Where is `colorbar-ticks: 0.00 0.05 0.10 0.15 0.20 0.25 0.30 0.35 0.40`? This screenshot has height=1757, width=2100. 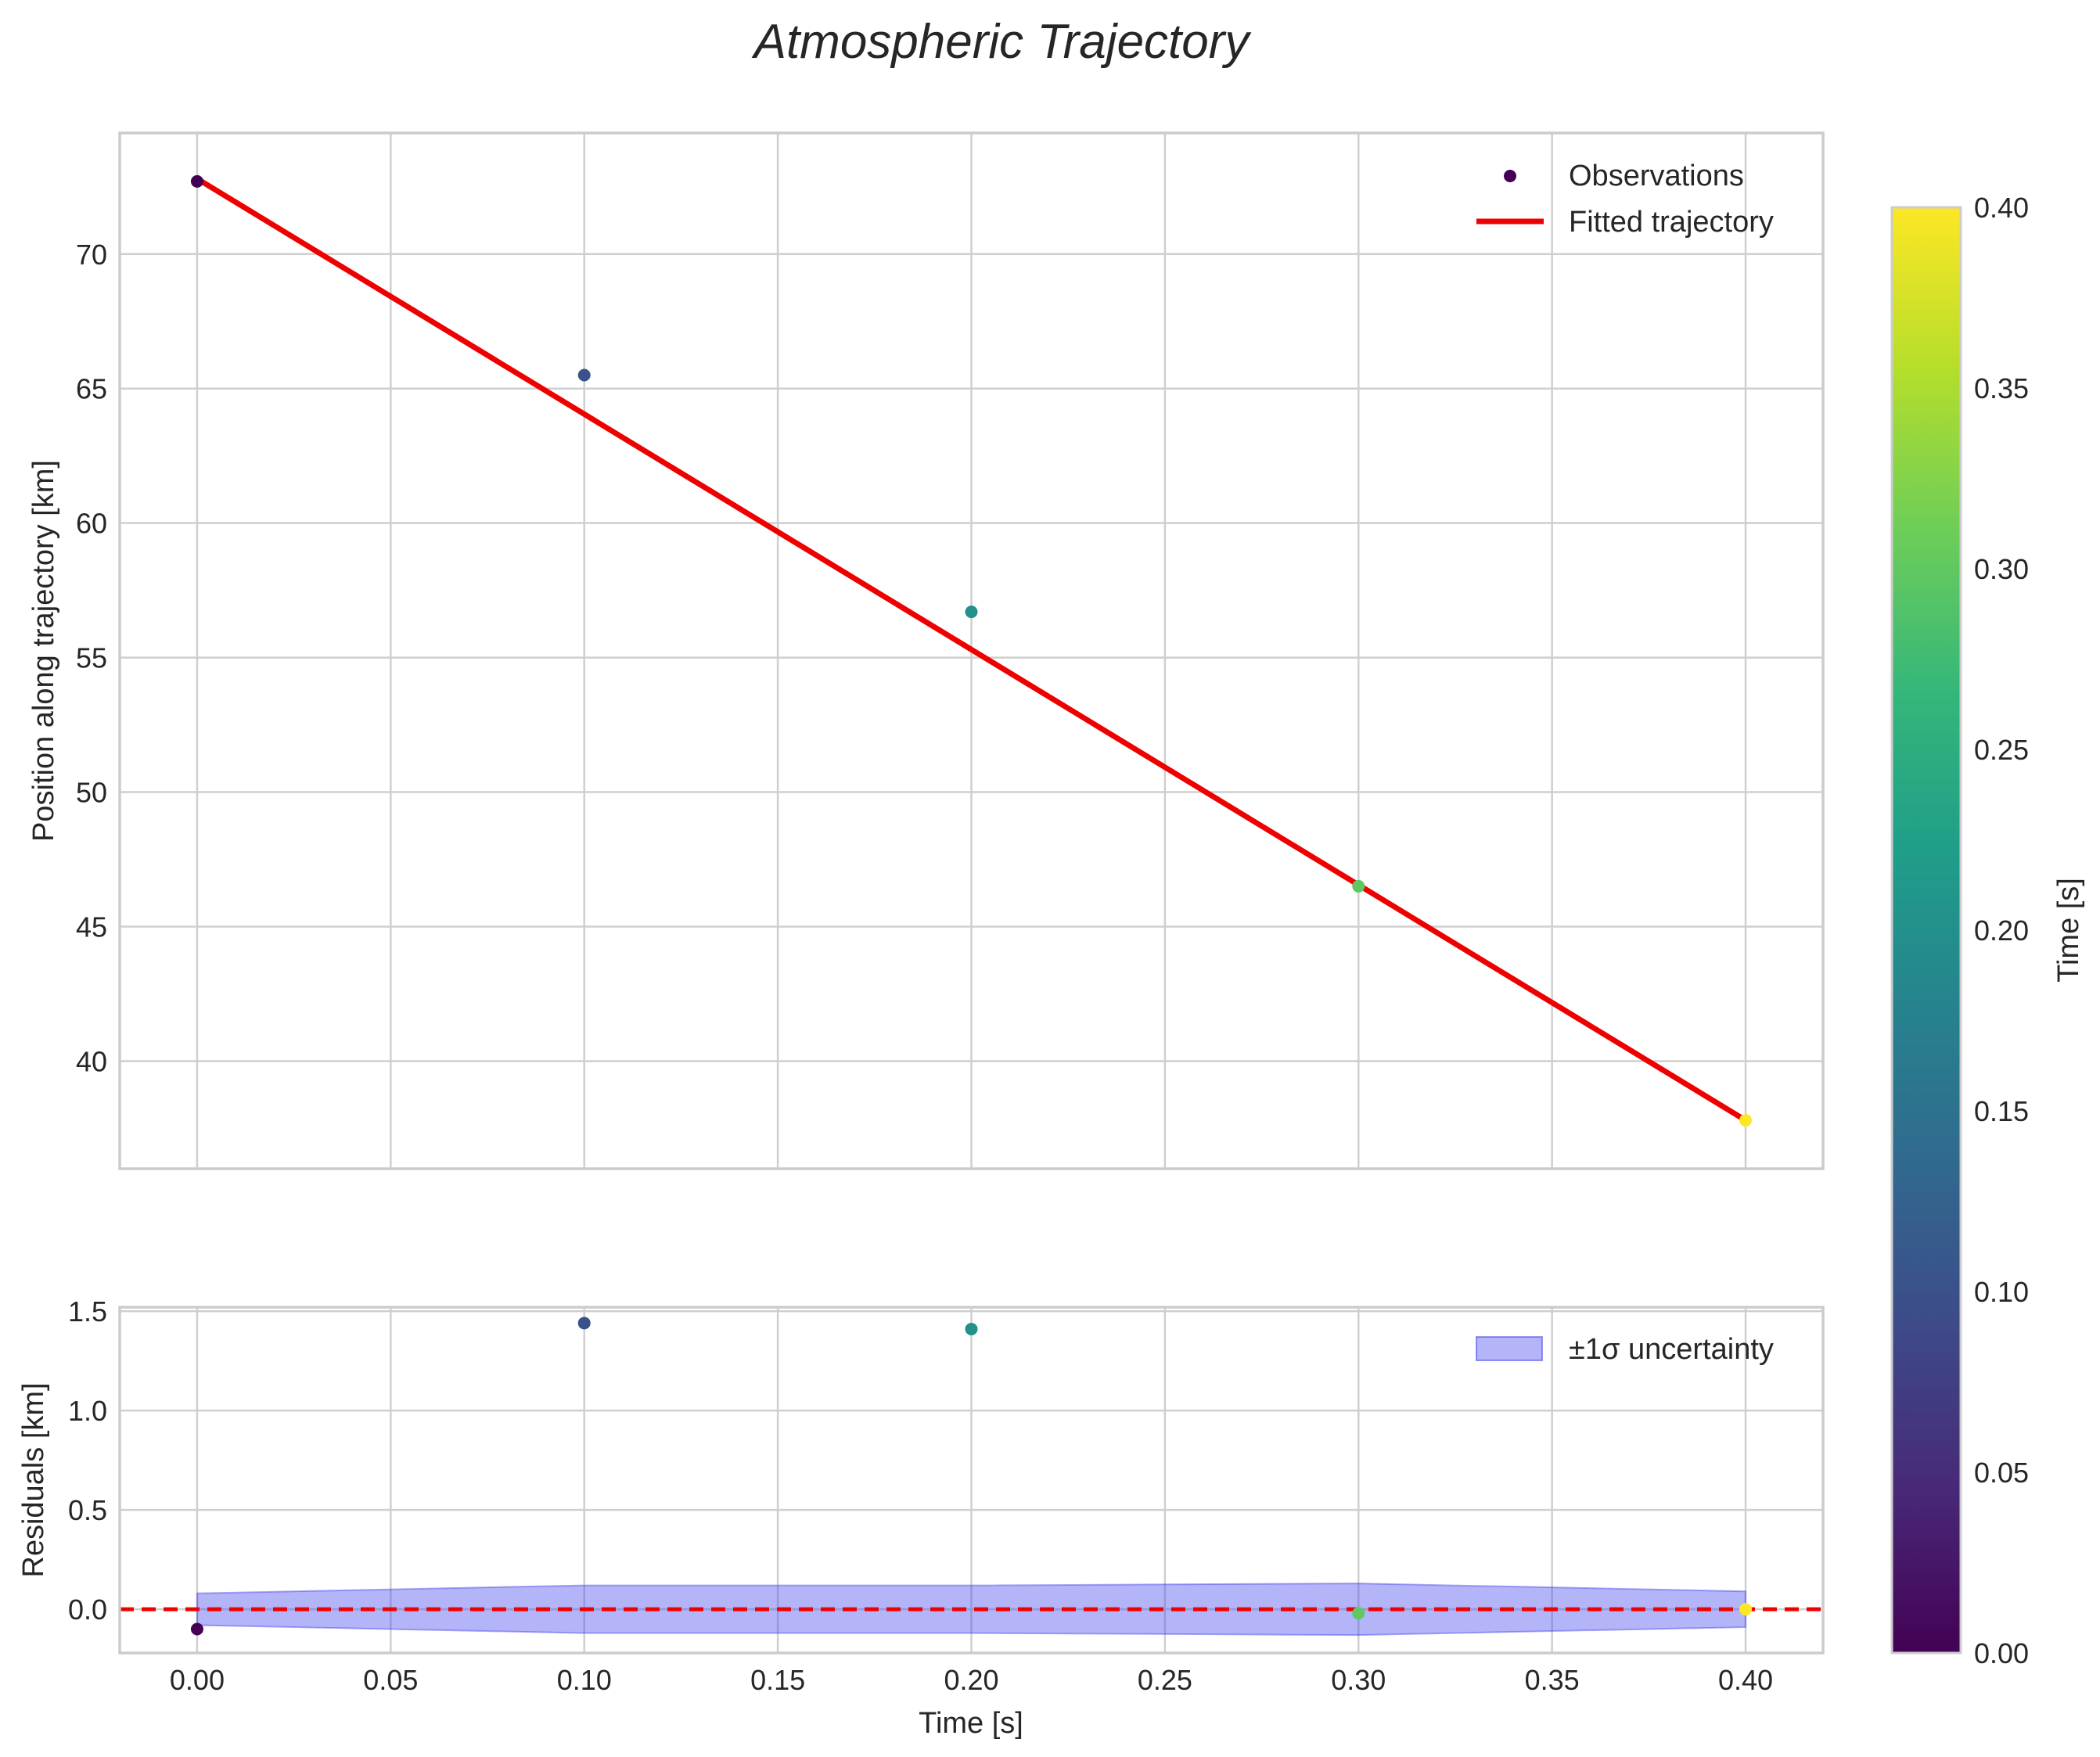 colorbar-ticks: 0.00 0.05 0.10 0.15 0.20 0.25 0.30 0.35 0.40 is located at coordinates (2001, 930).